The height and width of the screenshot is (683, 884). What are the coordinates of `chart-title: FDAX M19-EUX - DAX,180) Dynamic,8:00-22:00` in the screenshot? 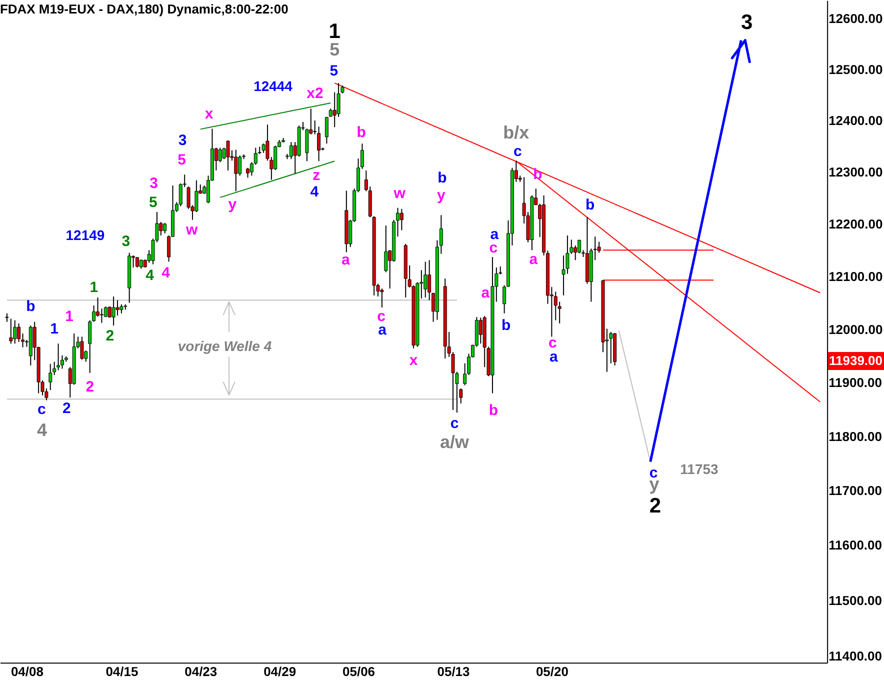 It's located at (144, 8).